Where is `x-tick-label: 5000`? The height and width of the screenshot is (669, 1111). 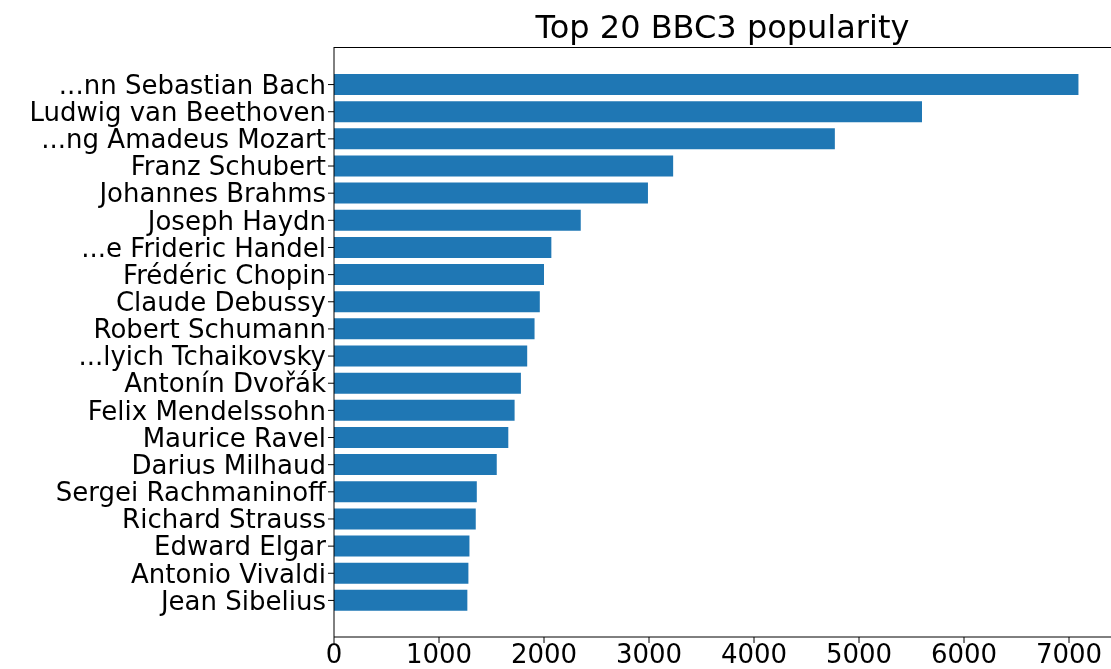 x-tick-label: 5000 is located at coordinates (859, 654).